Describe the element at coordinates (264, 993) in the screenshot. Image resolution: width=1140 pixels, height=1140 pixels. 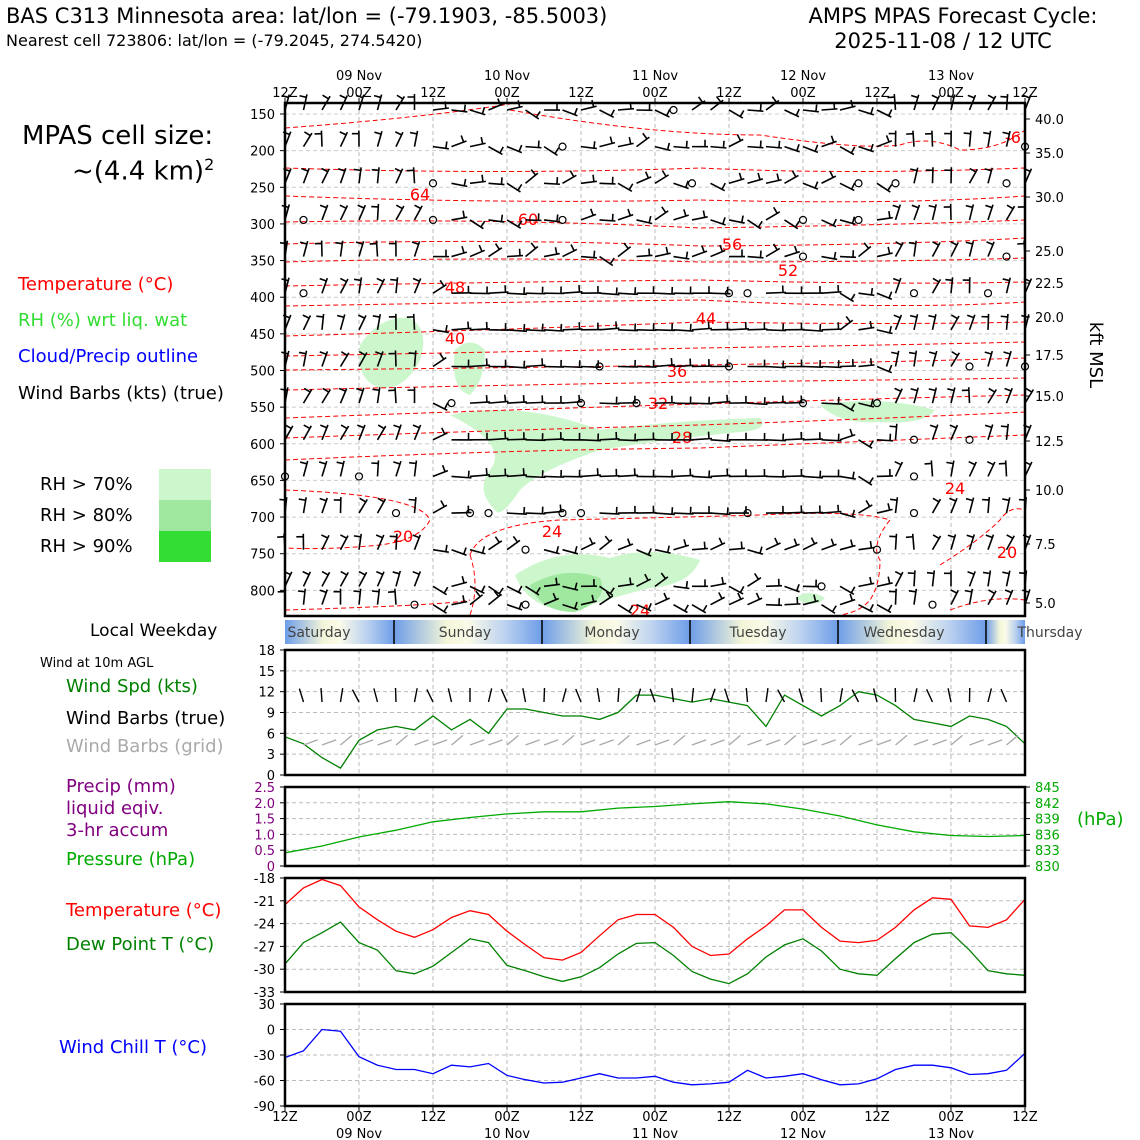
I see `y-tick-label: -33` at that location.